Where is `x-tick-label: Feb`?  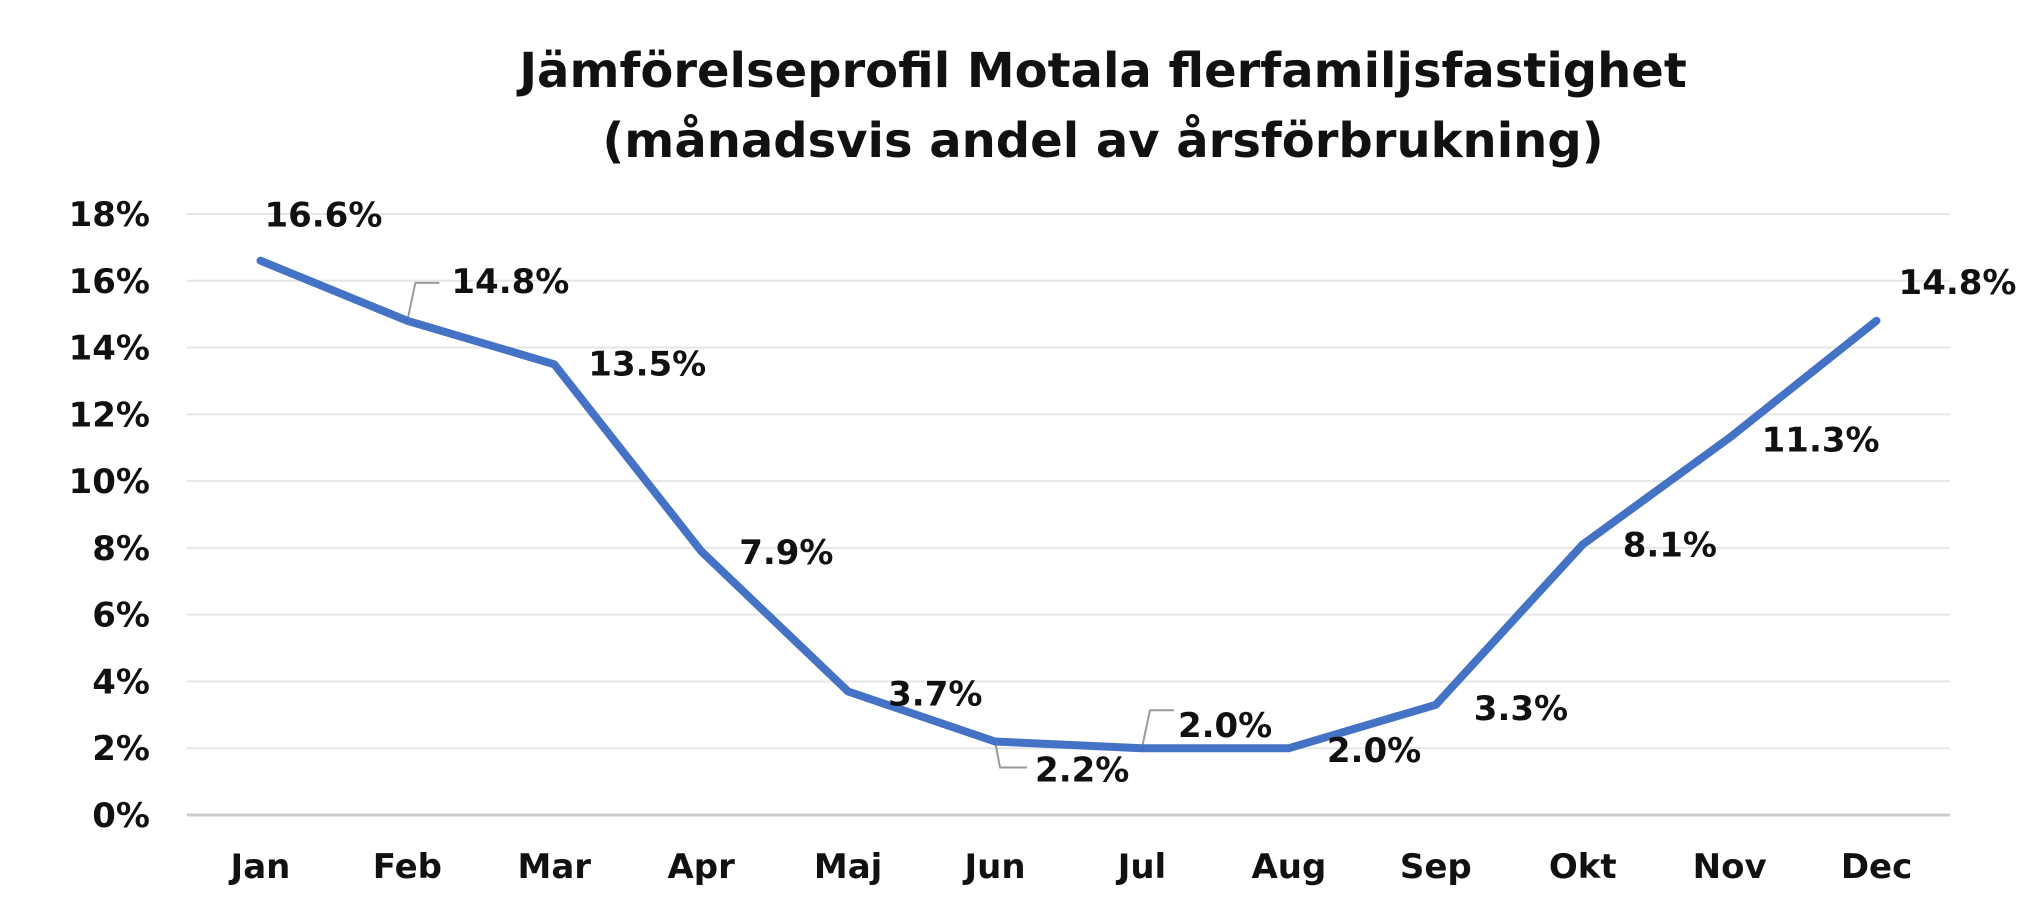 x-tick-label: Feb is located at coordinates (407, 867).